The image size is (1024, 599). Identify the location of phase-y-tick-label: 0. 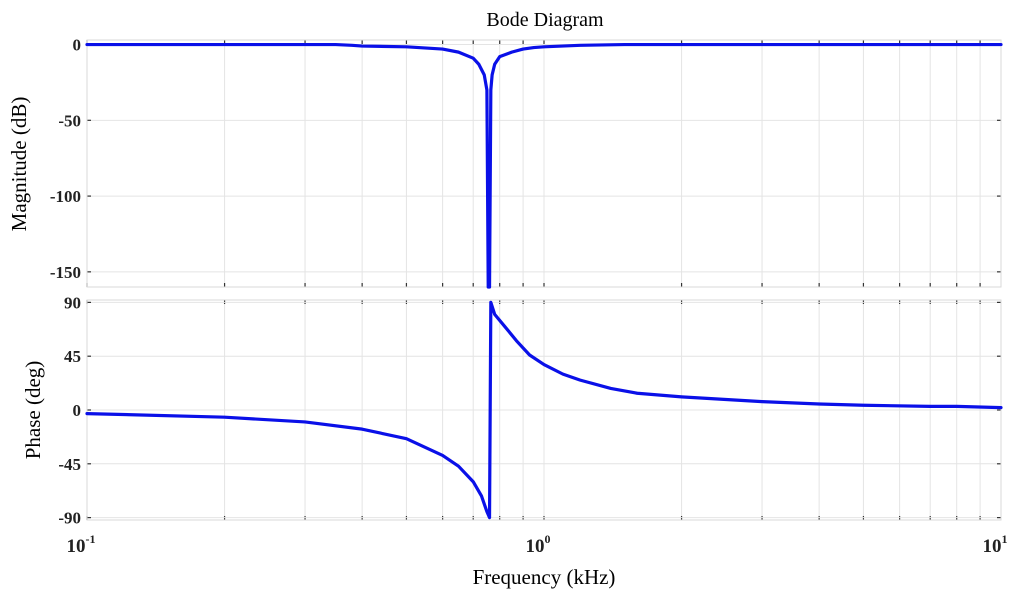
(77, 410).